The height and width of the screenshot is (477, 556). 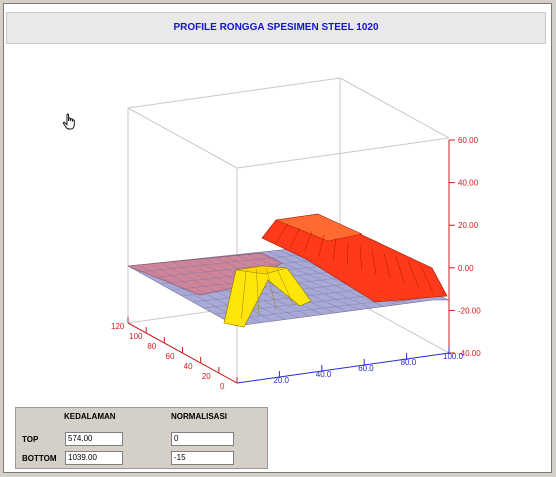 What do you see at coordinates (276, 28) in the screenshot?
I see `chart-title: PROFILE RONGGA SPESIMEN STEEL 1020` at bounding box center [276, 28].